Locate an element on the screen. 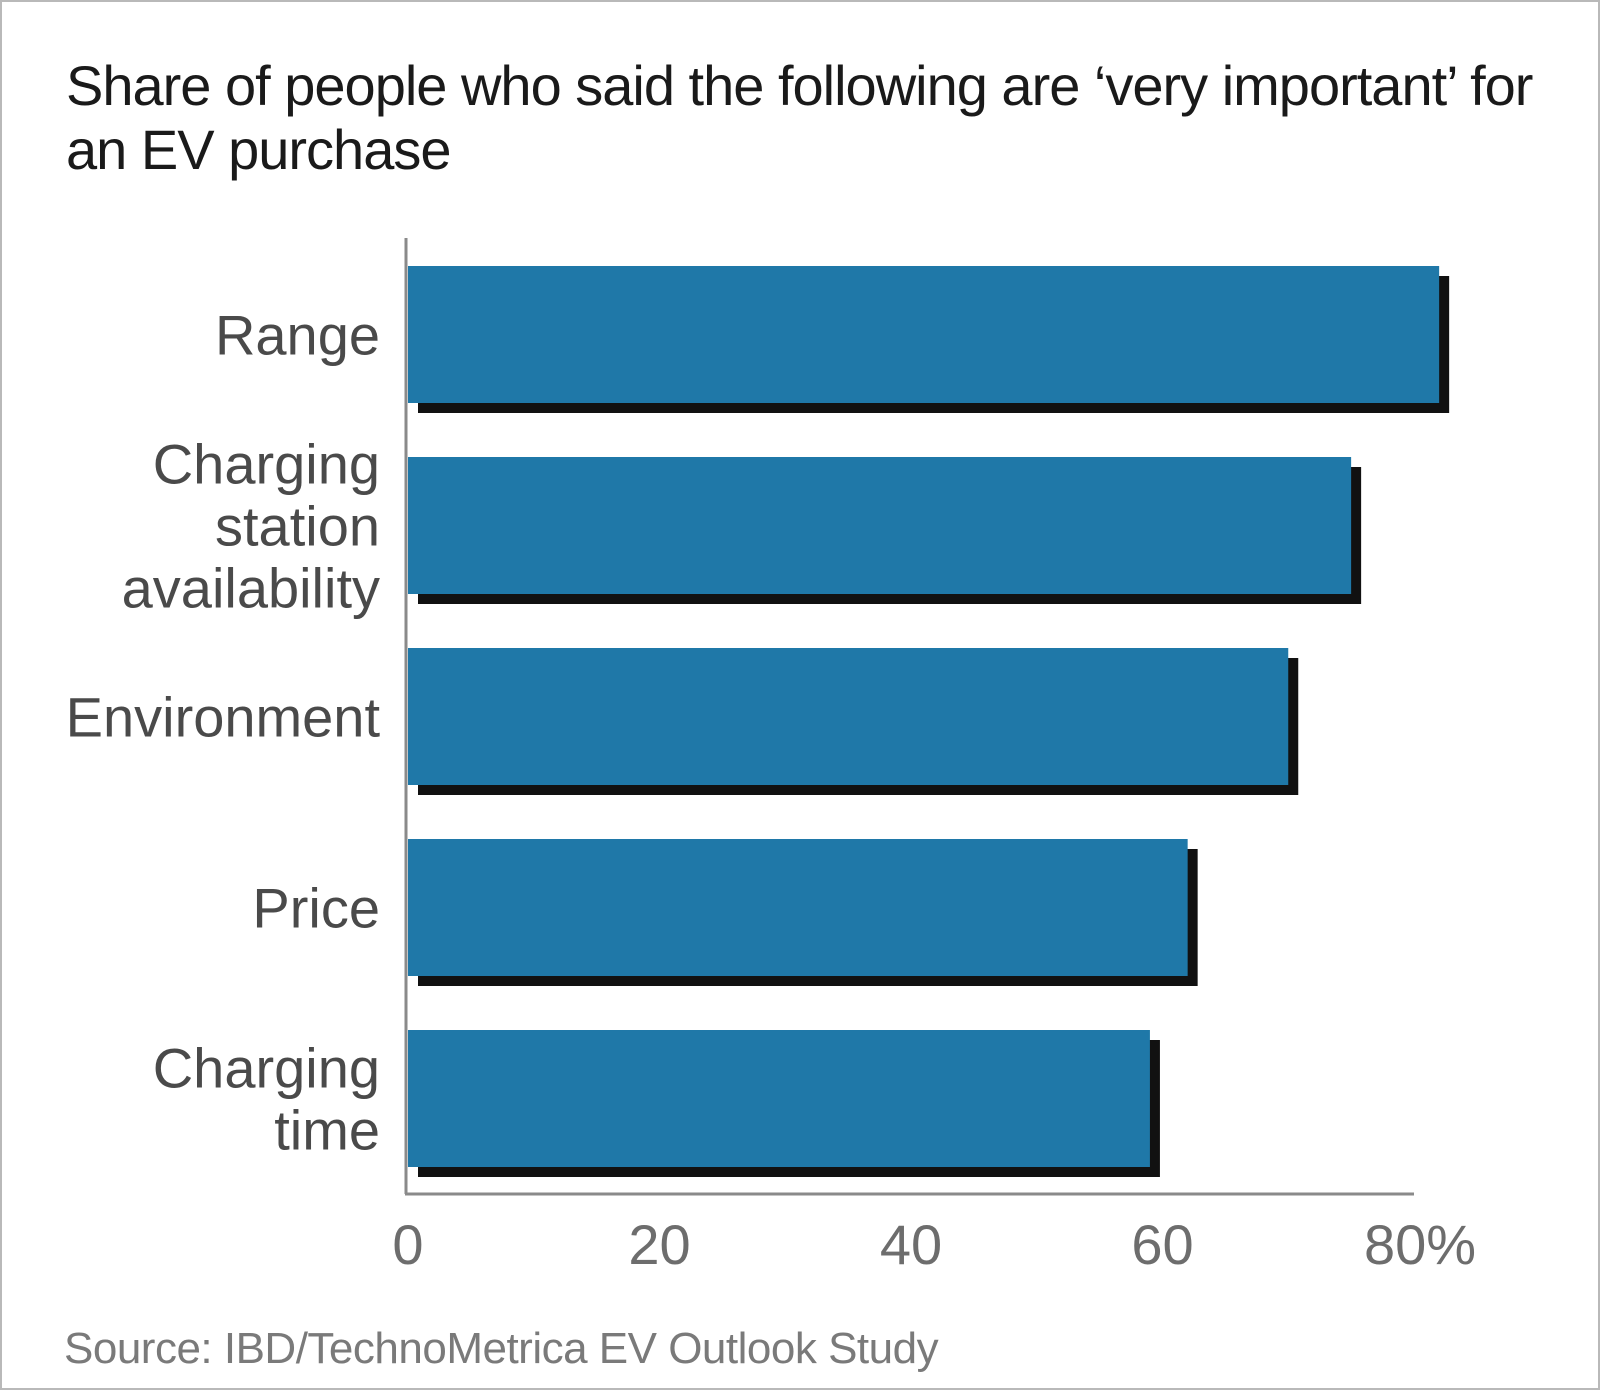 The image size is (1600, 1390). category-label-1-1: station is located at coordinates (297, 526).